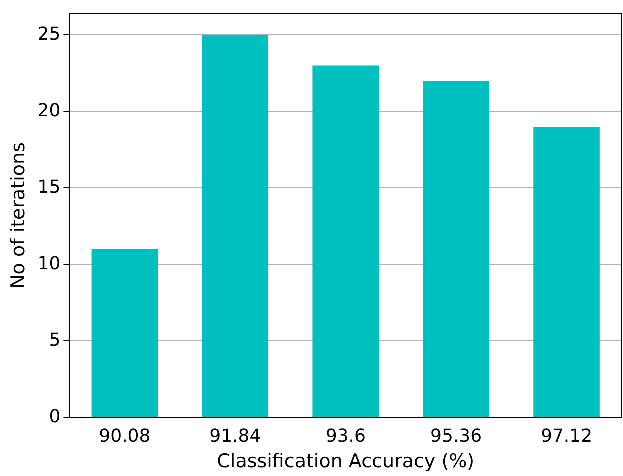 This screenshot has width=623, height=476. Describe the element at coordinates (125, 437) in the screenshot. I see `x-tick-label: 90.08` at that location.